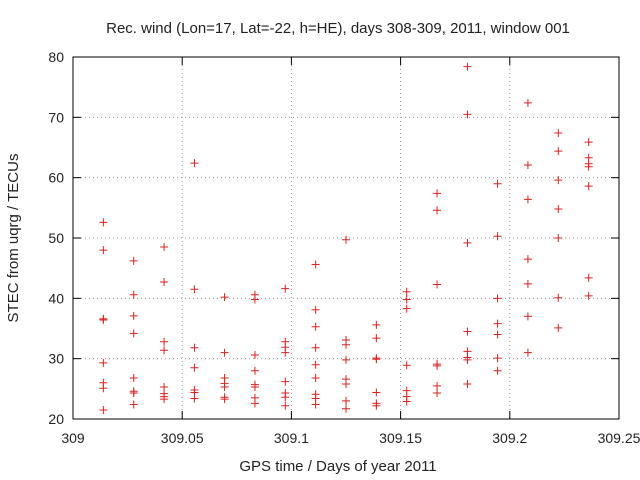 This screenshot has width=640, height=480. Describe the element at coordinates (400, 438) in the screenshot. I see `x-tick-label: 309.15` at that location.